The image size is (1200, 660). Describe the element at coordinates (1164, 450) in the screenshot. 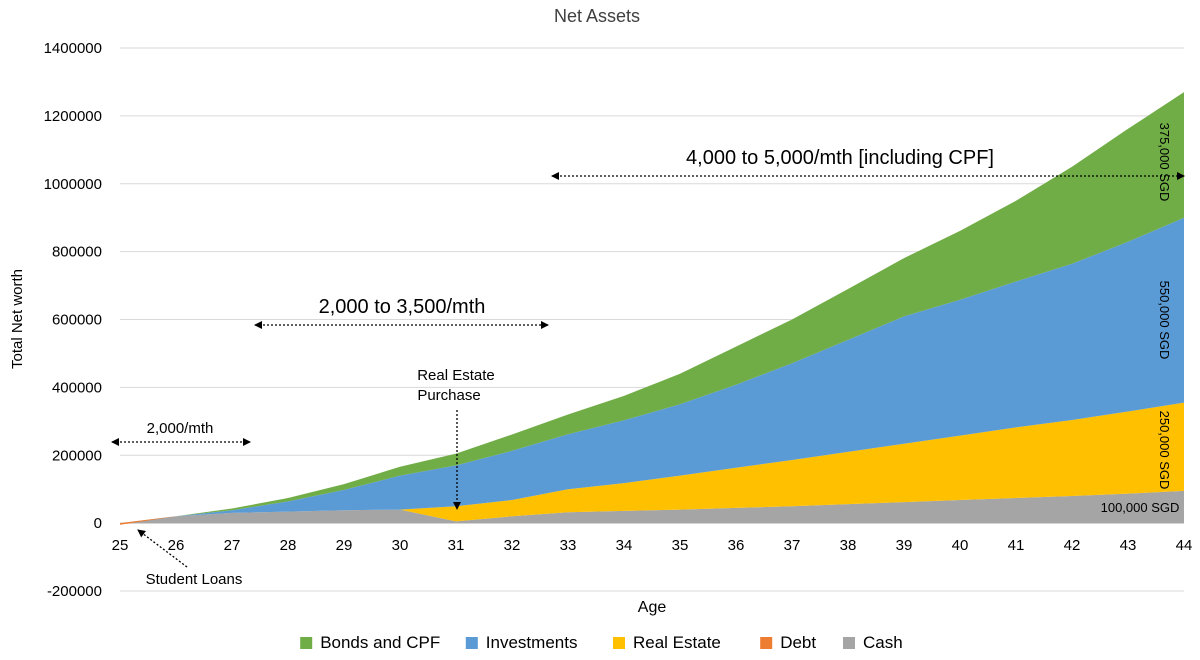

I see `real-estate-end-label: 250,000 SGD` at that location.